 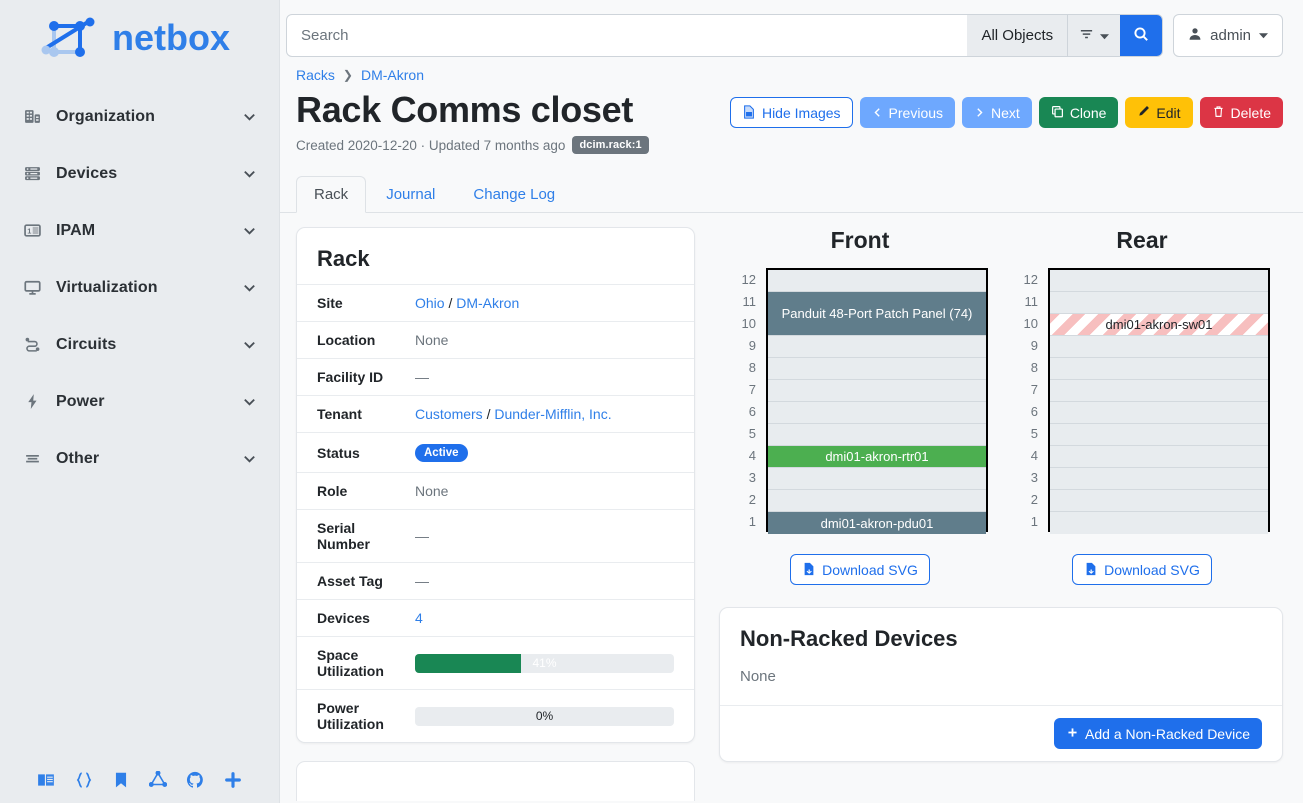 I want to click on plus-icon, so click(x=1072, y=733).